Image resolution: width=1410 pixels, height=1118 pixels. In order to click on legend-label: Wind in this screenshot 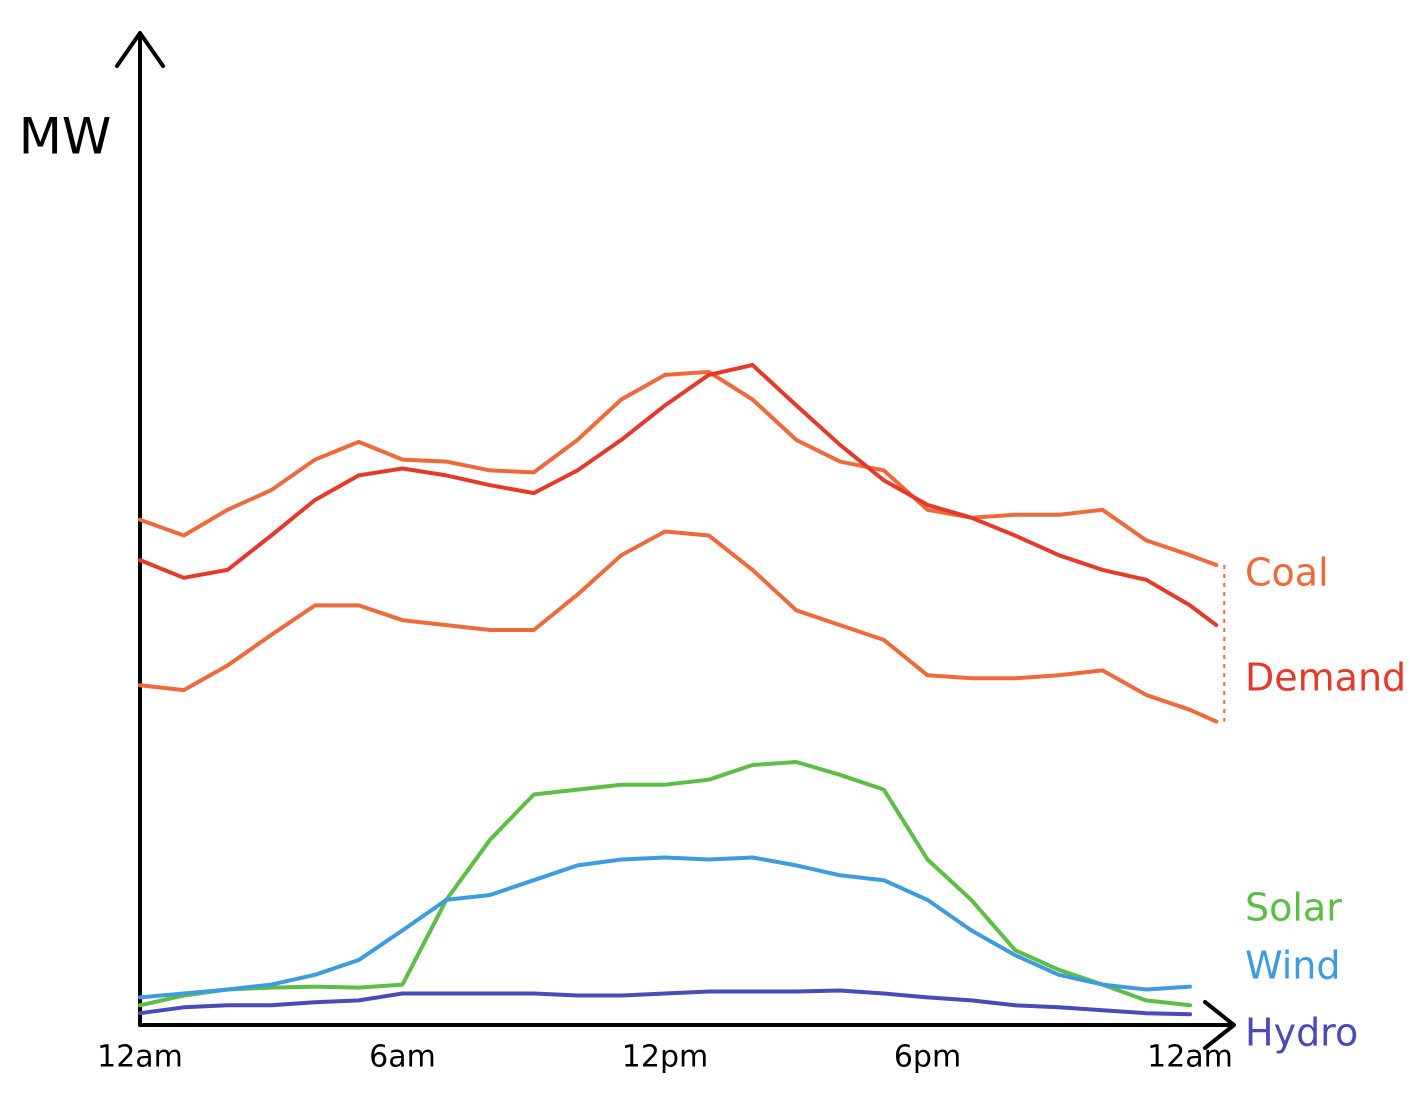, I will do `click(1293, 966)`.